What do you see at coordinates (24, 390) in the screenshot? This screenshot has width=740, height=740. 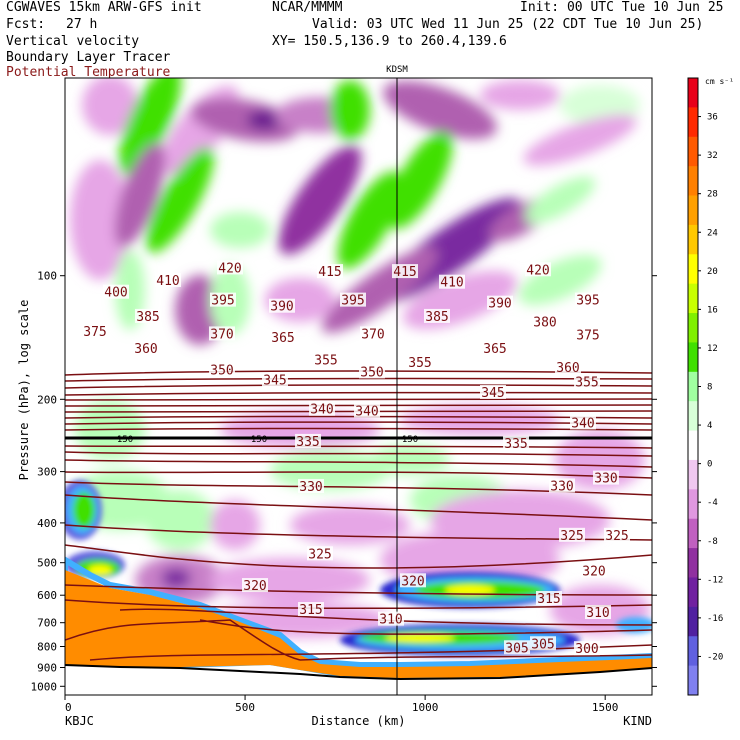 I see `y-axis-label: Pressure (hPa), log scale` at bounding box center [24, 390].